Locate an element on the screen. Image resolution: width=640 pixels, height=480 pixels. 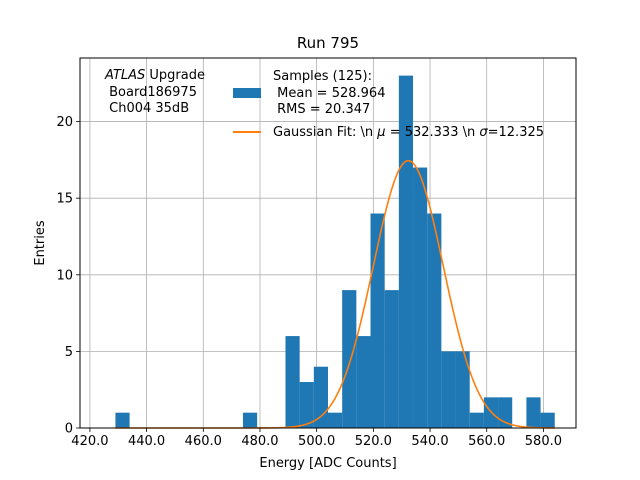
x-tick-label: 560.0 is located at coordinates (486, 441).